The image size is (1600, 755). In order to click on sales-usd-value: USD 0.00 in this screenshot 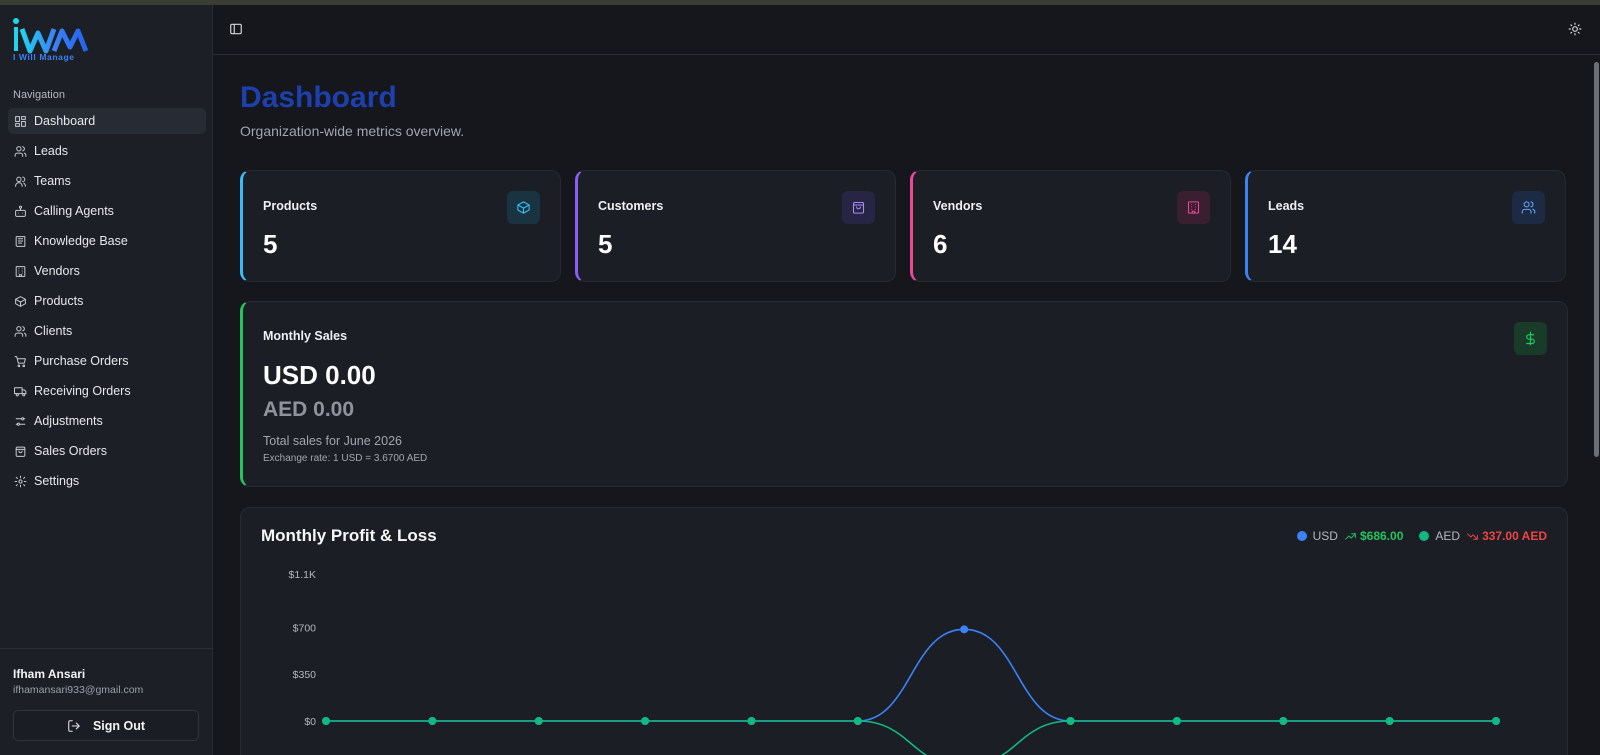, I will do `click(319, 375)`.